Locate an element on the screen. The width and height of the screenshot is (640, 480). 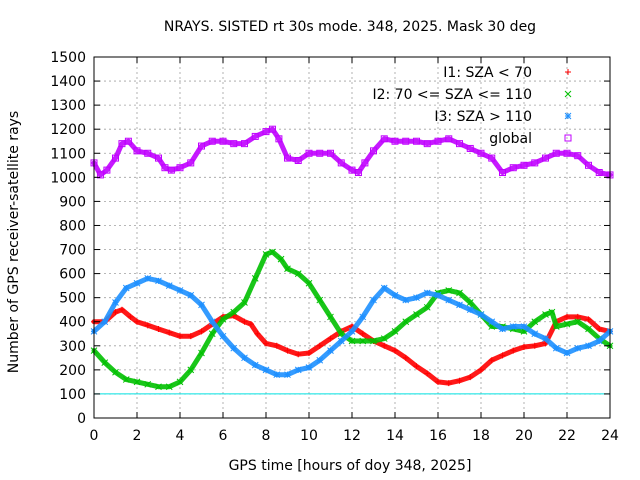
series-trace is located at coordinates (352, 152).